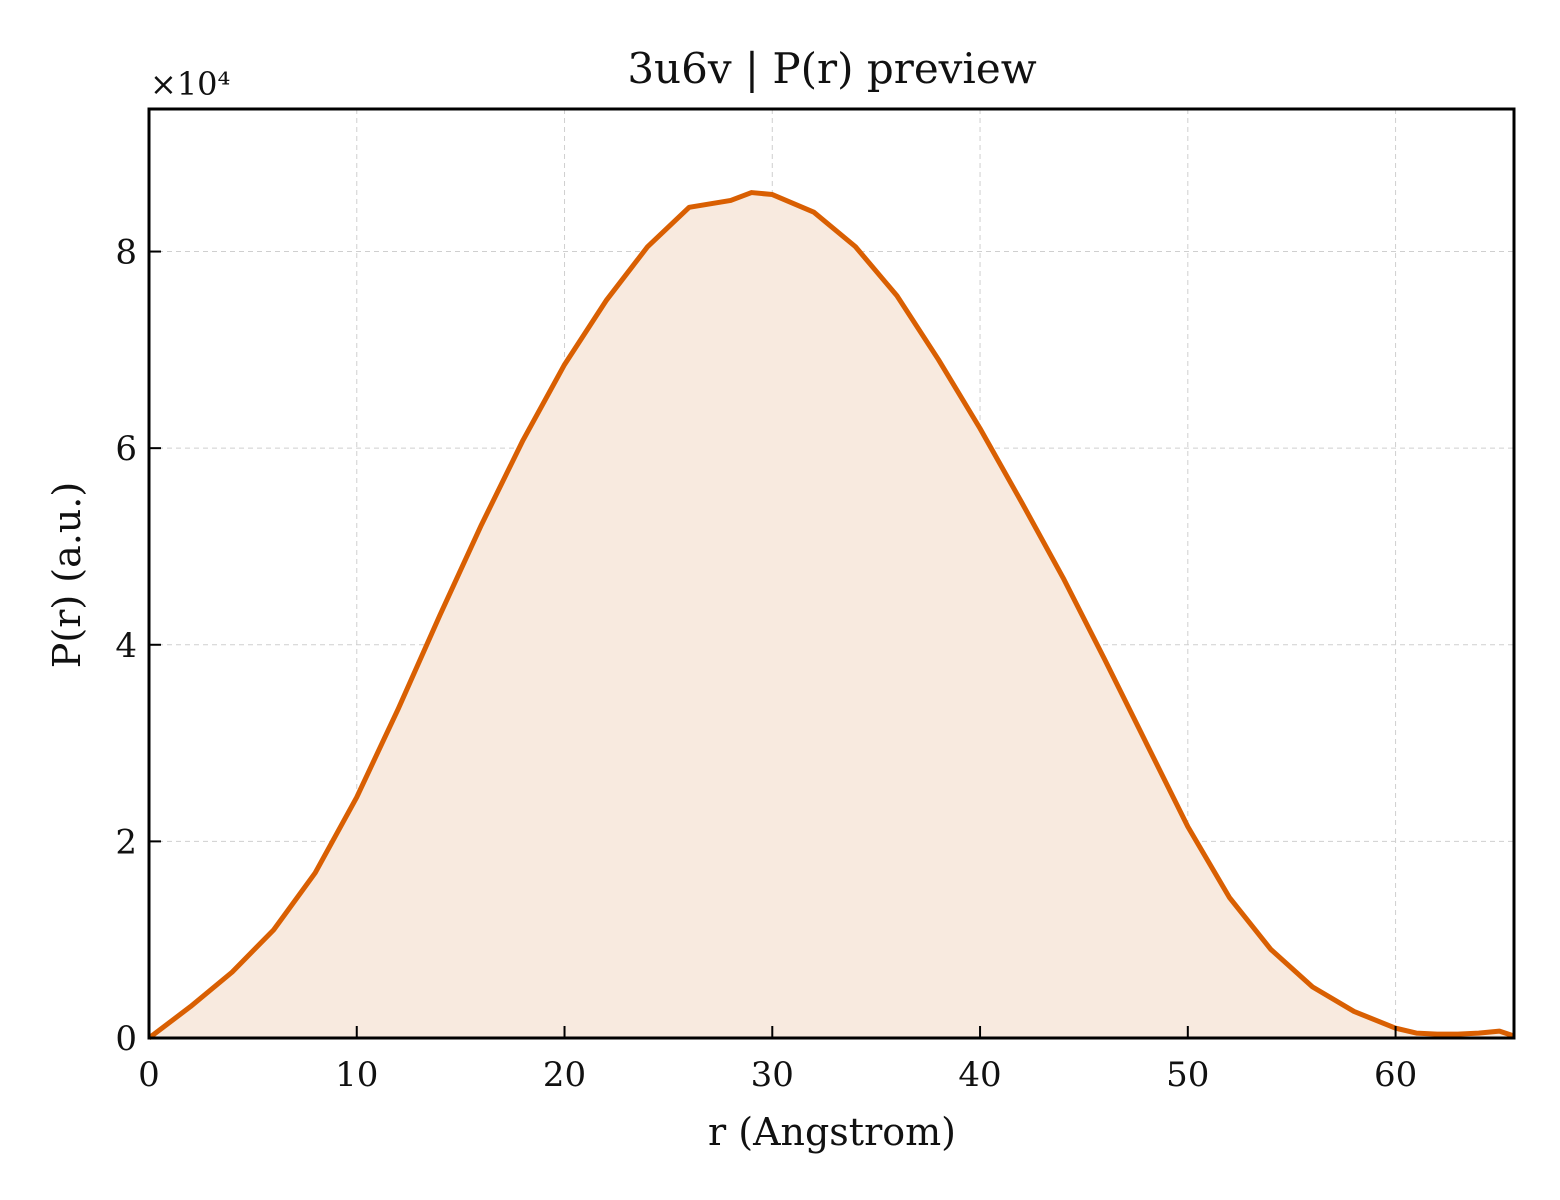  What do you see at coordinates (1187, 1075) in the screenshot?
I see `x-tick-label-50: 50` at bounding box center [1187, 1075].